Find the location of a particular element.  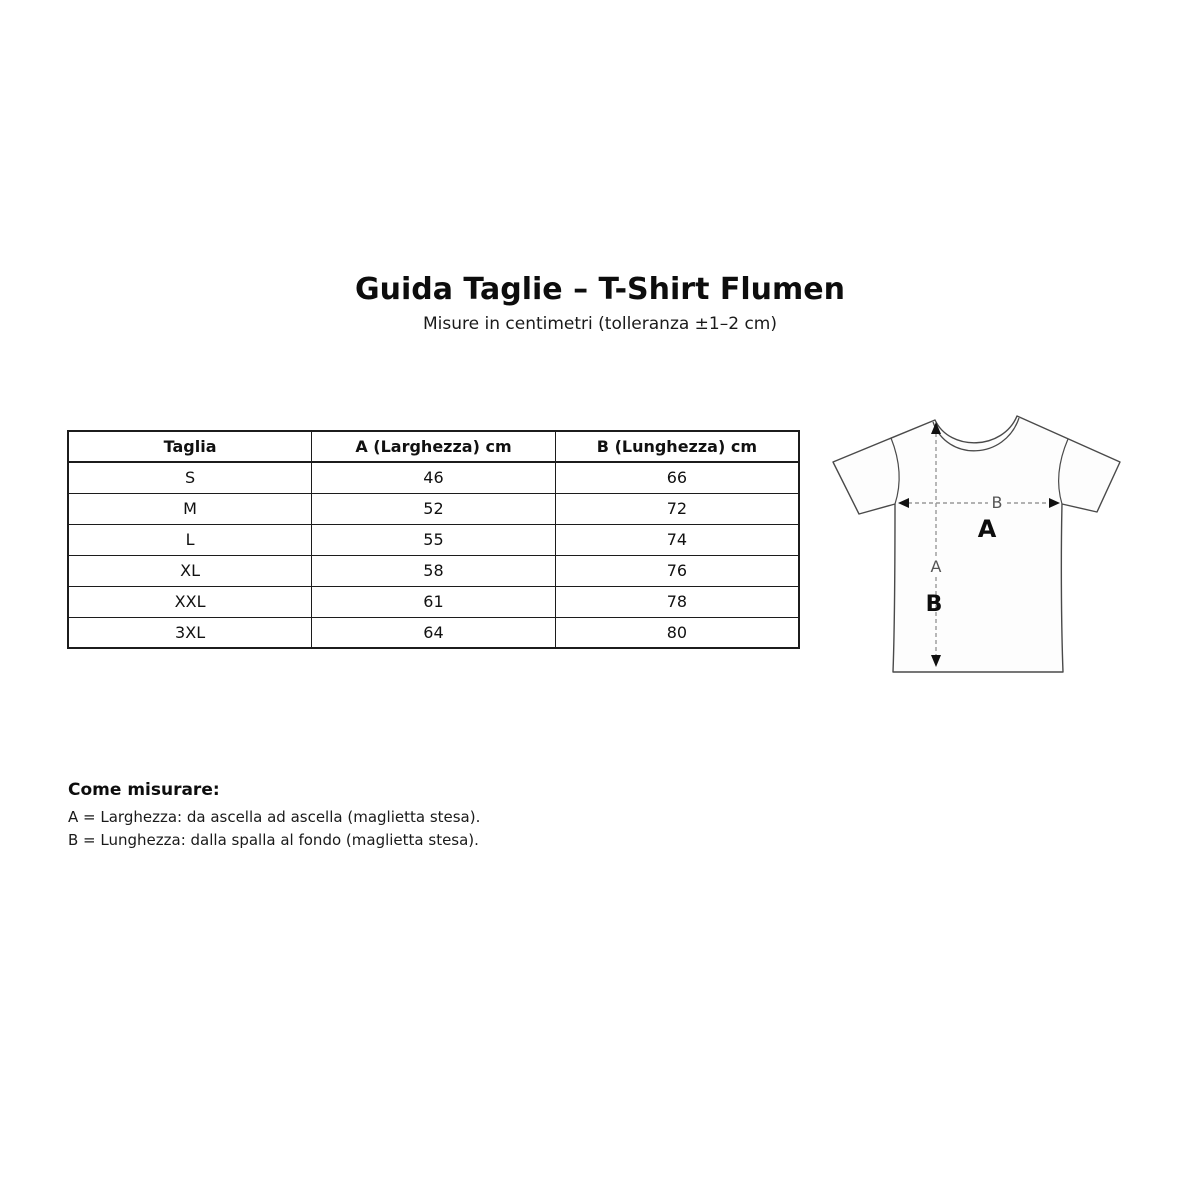

width-cell: 58 is located at coordinates (433, 570).